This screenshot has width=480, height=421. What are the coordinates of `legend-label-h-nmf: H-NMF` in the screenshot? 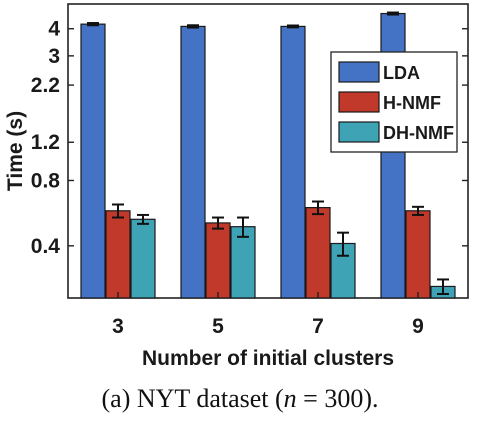 It's located at (412, 103).